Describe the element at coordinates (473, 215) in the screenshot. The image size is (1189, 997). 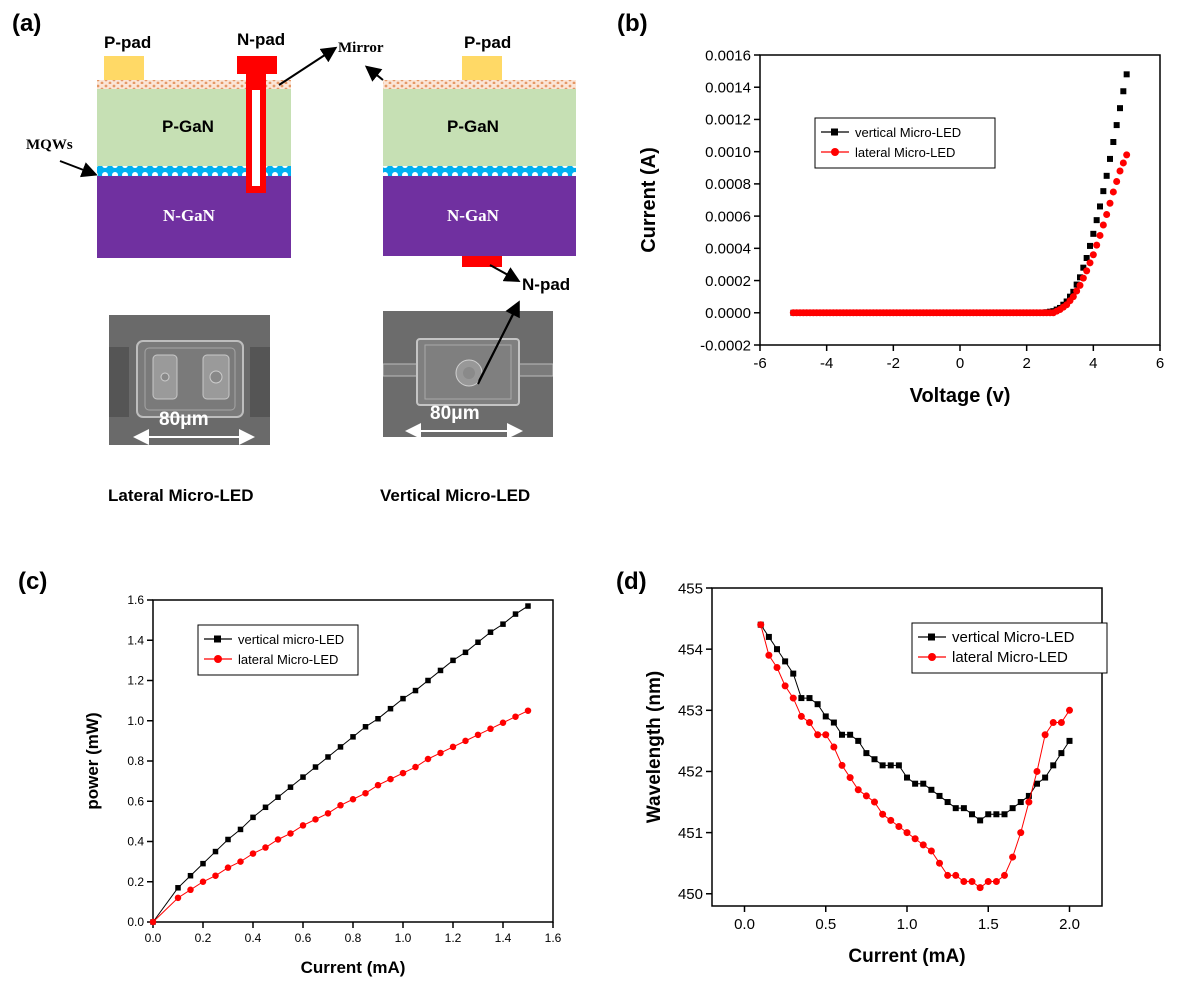
I see `n-gan-label-vertical: N-GaN` at that location.